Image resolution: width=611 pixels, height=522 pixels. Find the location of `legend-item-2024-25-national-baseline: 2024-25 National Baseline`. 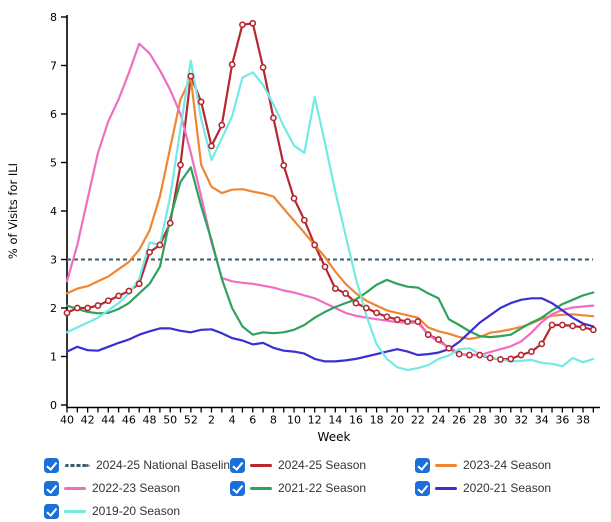

legend-item-2024-25-national-baseline: 2024-25 National Baseline is located at coordinates (140, 465).